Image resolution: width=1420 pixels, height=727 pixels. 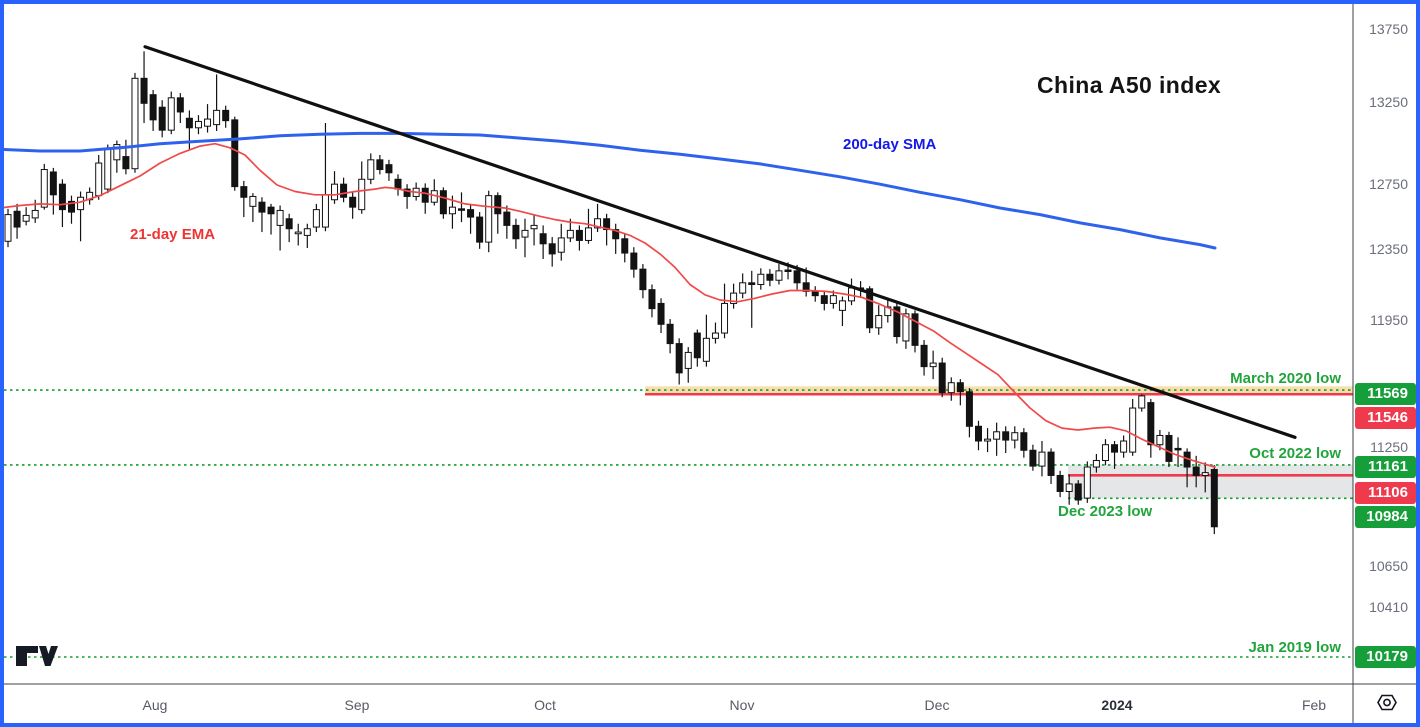 I want to click on y-axis-label: 12750, so click(x=1388, y=184).